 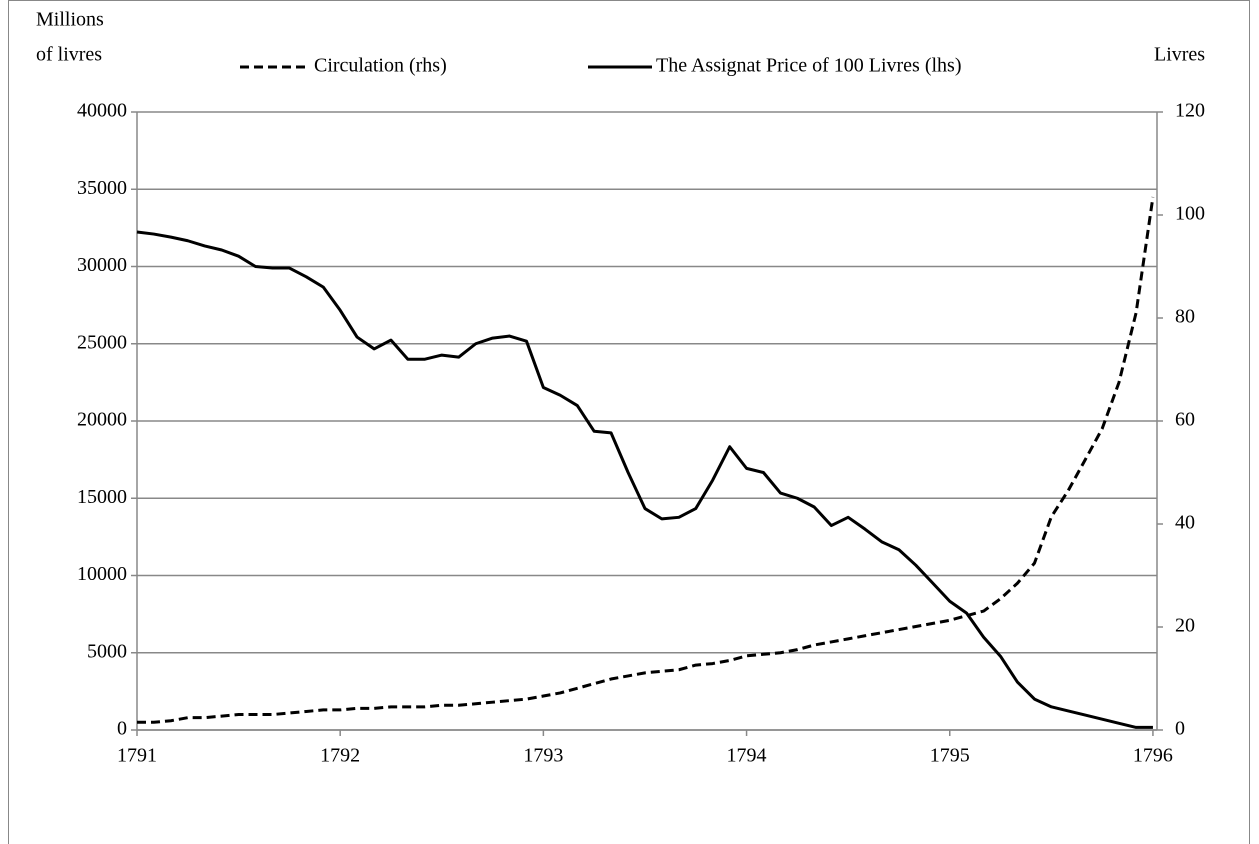 What do you see at coordinates (1190, 214) in the screenshot?
I see `y2-tick-label: 100` at bounding box center [1190, 214].